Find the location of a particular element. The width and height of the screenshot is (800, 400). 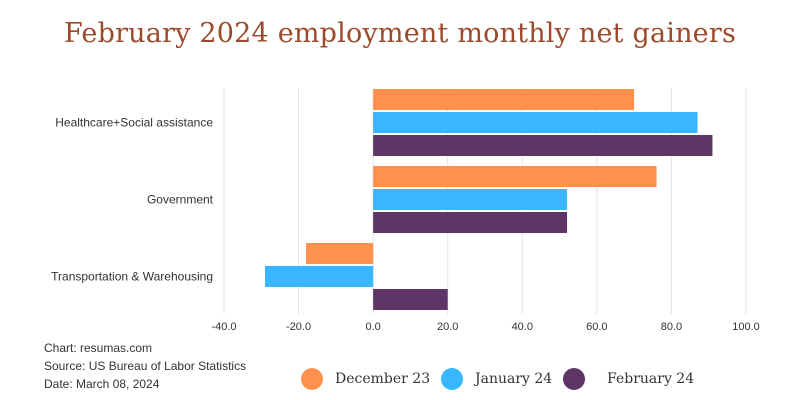

chart-date: Date: March 08, 2024 is located at coordinates (102, 384).